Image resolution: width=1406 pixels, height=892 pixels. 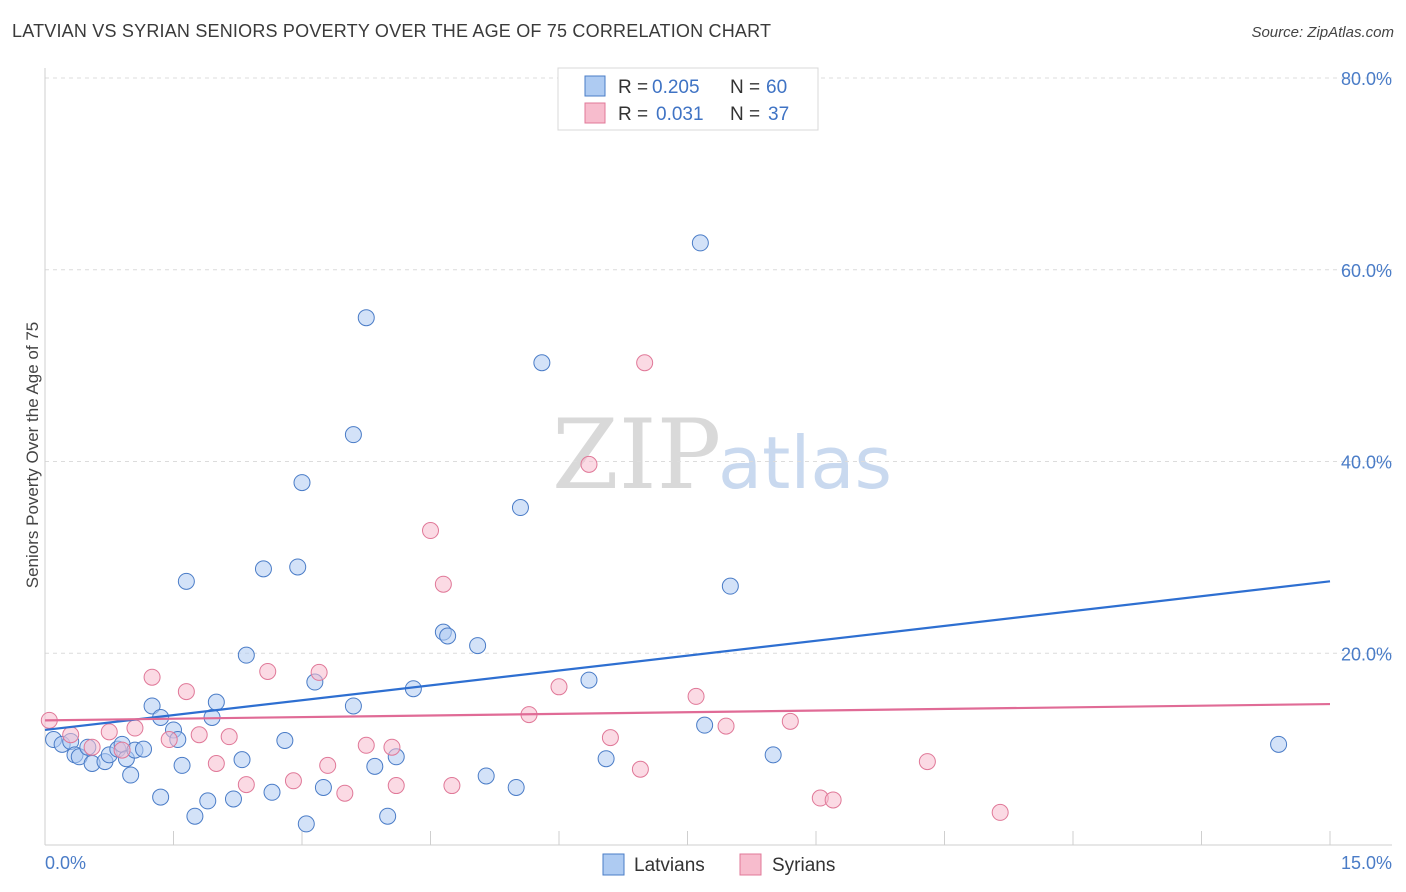 I want to click on watermark: ZIP atlas, so click(x=722, y=455).